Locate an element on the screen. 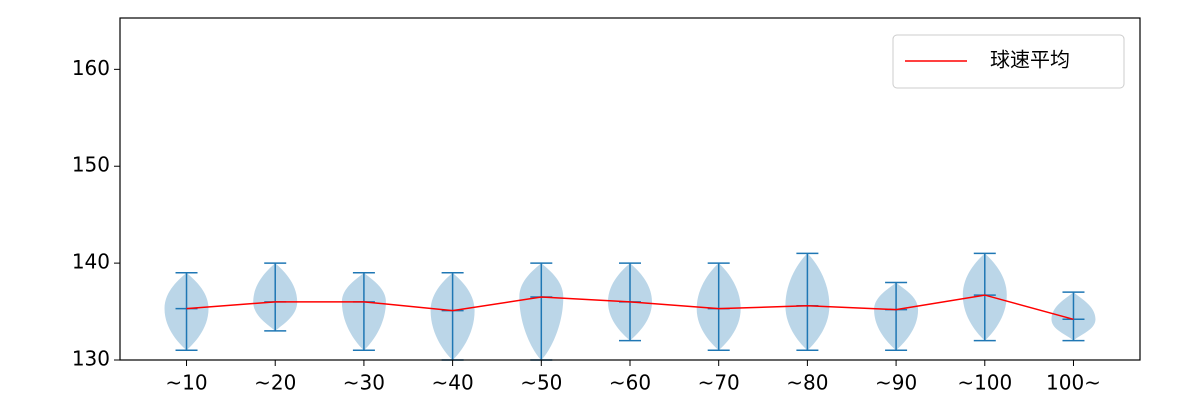  x-tick-label: ~60 is located at coordinates (630, 383).